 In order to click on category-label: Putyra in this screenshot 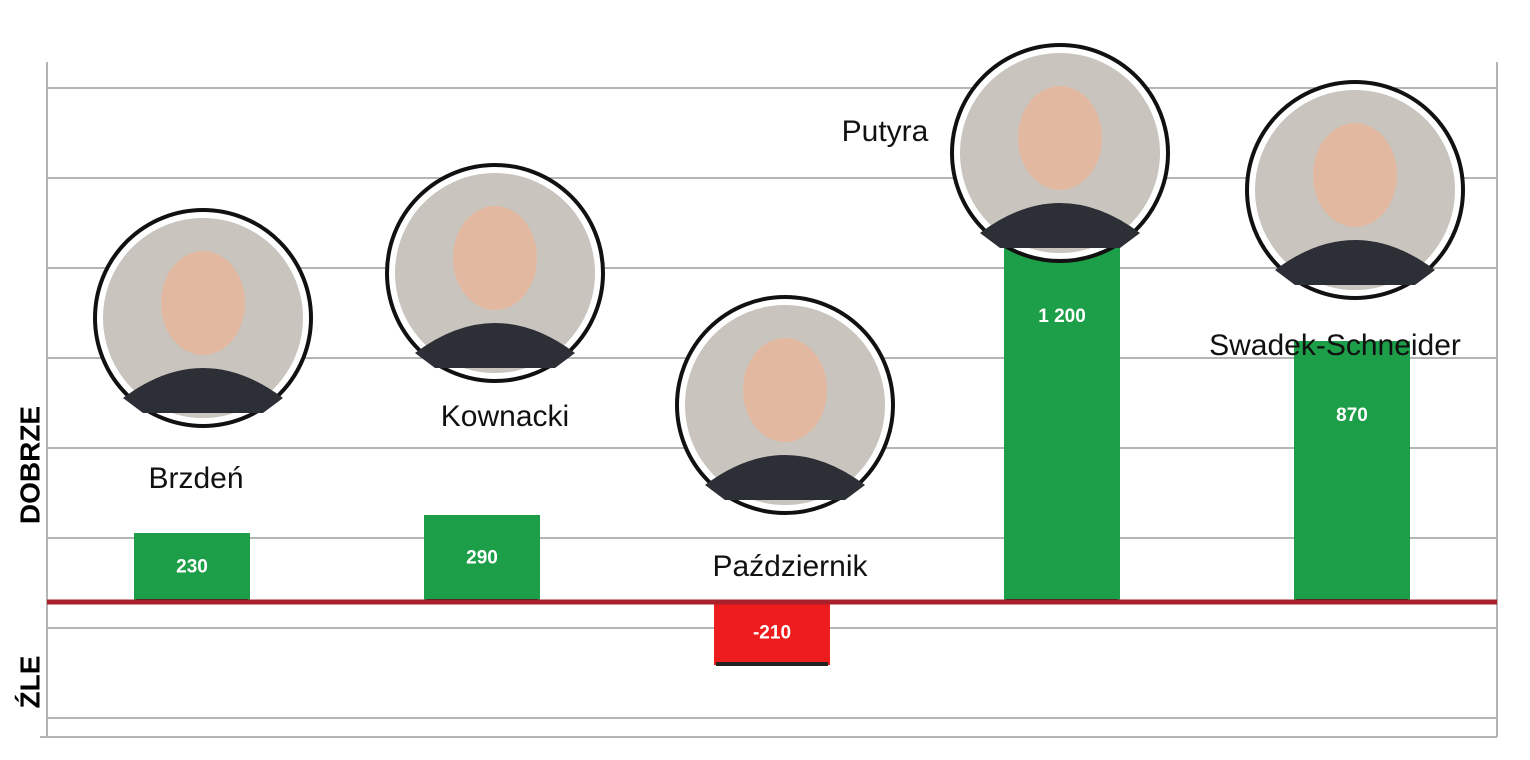, I will do `click(885, 131)`.